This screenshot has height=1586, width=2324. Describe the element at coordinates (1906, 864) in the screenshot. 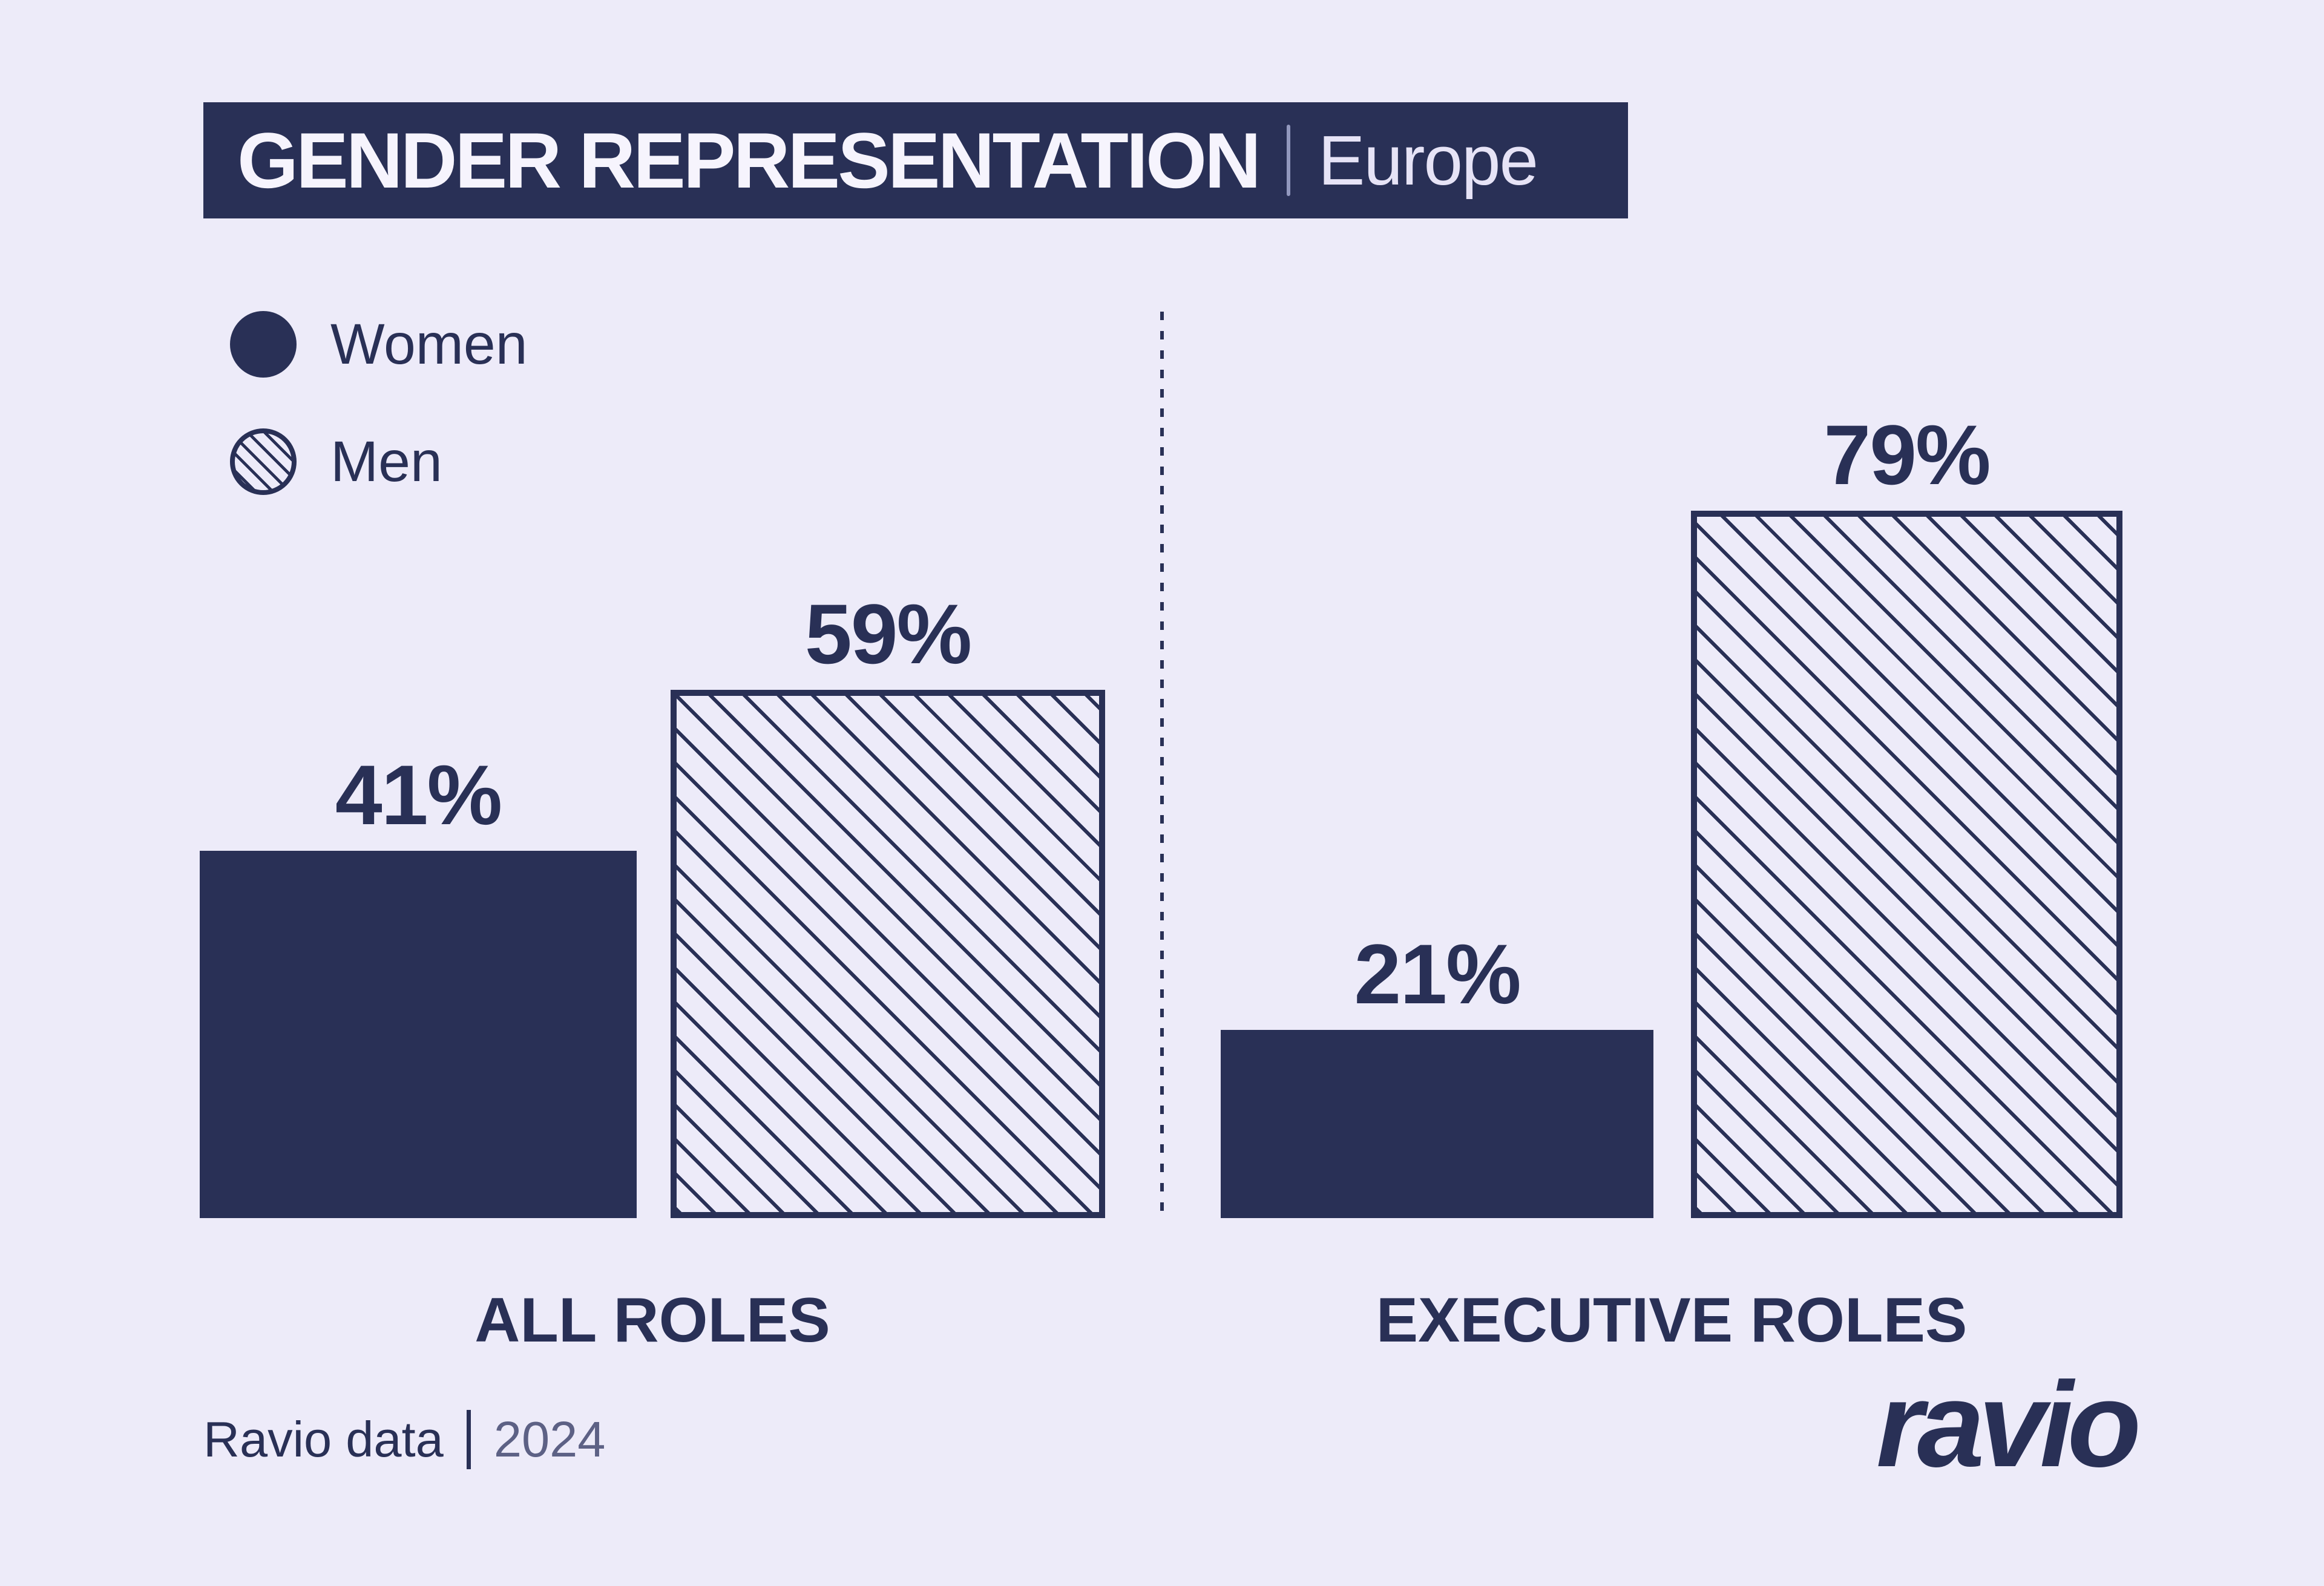

I see `bar-men-executive-roles` at that location.